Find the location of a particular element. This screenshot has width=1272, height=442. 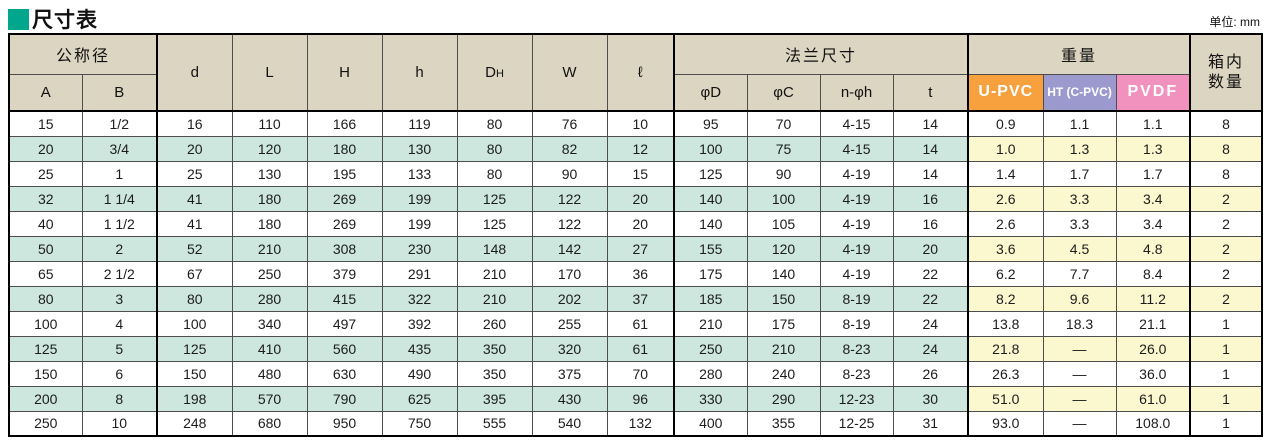

cell: 1.1 is located at coordinates (1153, 123).